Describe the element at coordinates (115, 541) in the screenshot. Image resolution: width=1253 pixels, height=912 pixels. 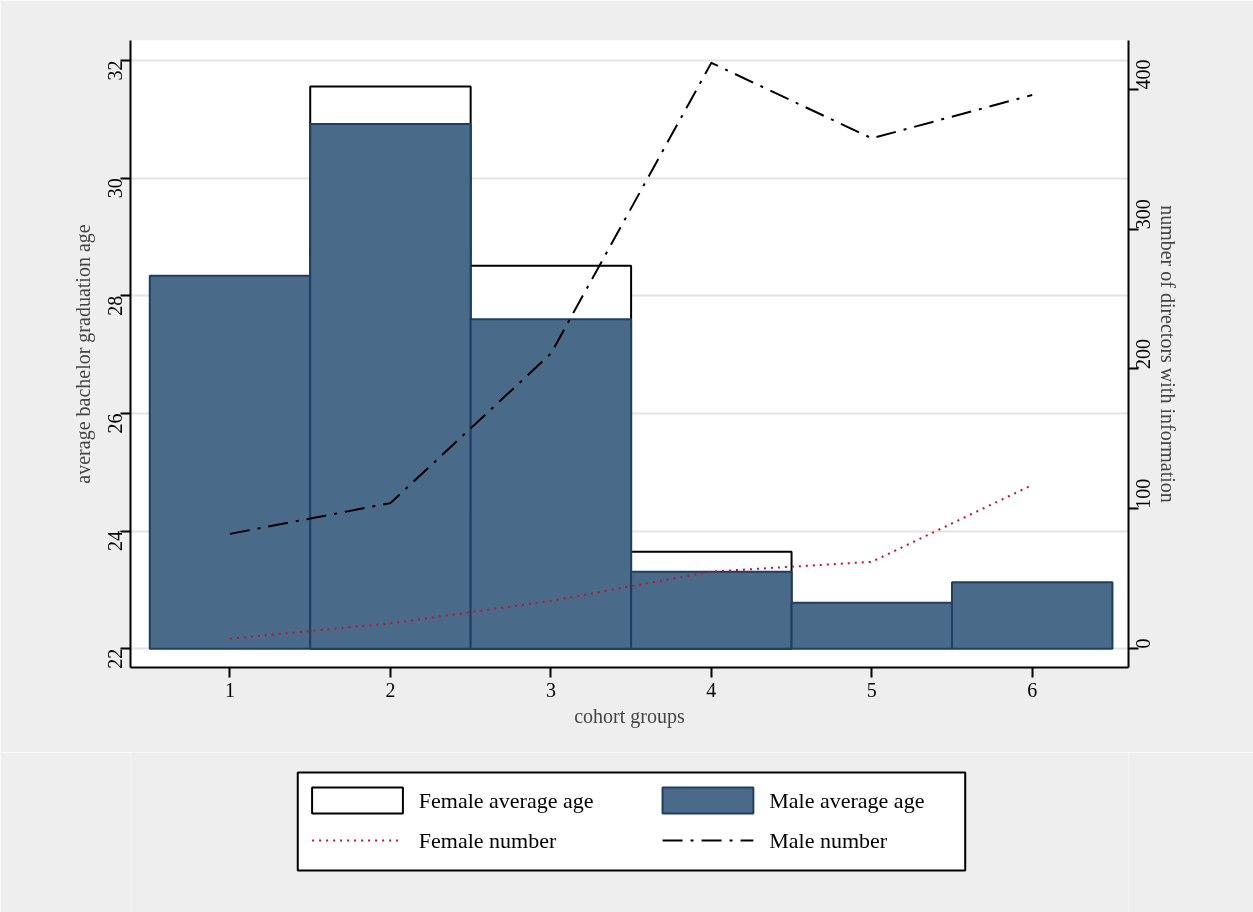
I see `y-tick-label: 24` at that location.